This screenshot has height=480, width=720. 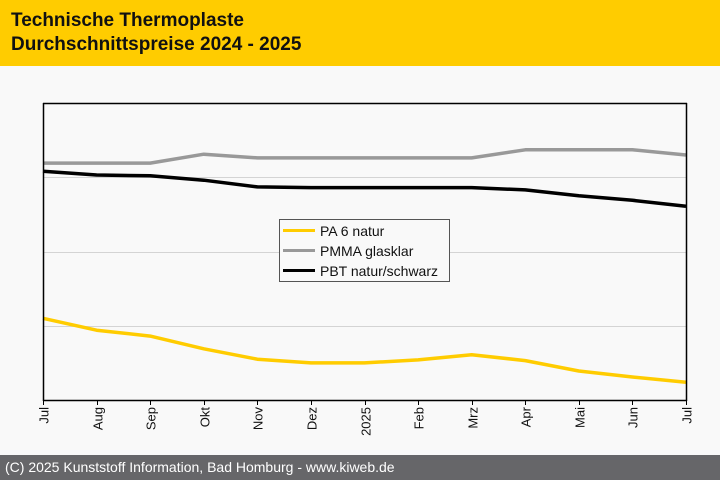 I want to click on x-tick-label: 2025, so click(x=366, y=421).